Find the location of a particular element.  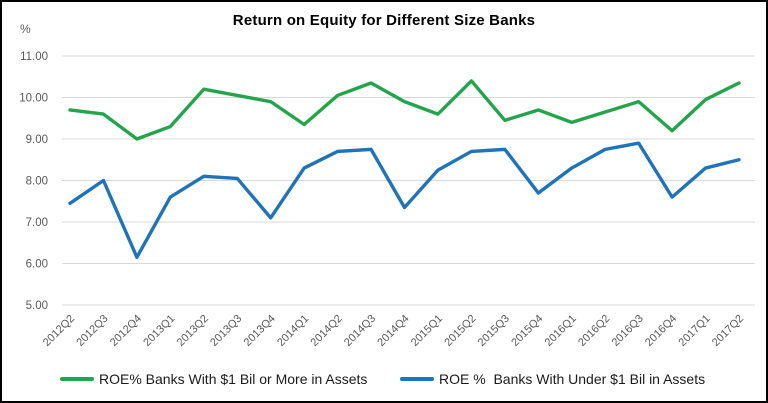

y-axis-tick-label: 9.00 is located at coordinates (37, 140).